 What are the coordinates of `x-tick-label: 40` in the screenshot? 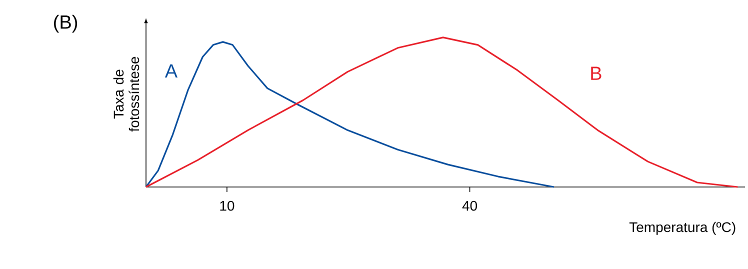 It's located at (470, 205).